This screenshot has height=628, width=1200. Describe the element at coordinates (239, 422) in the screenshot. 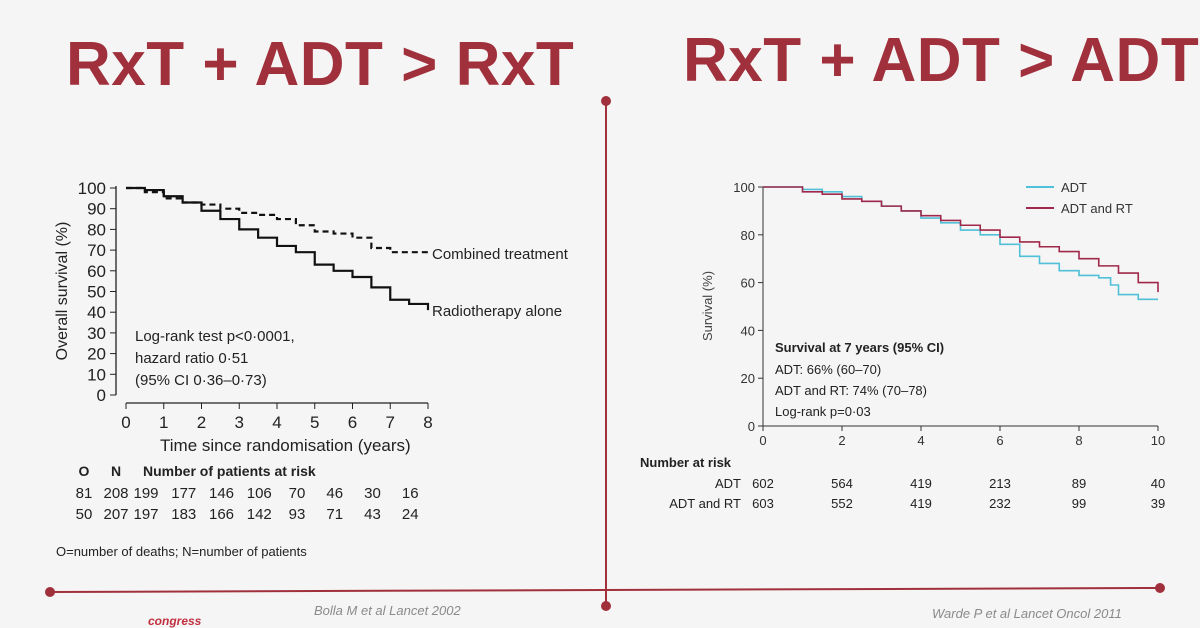

I see `left-x-tick-label: 3` at that location.